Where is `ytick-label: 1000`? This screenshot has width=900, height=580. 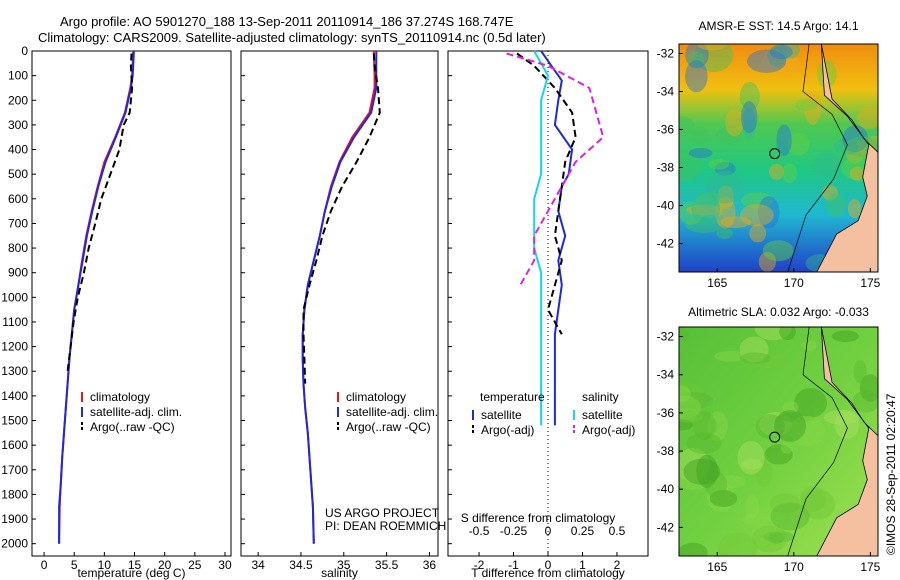
ytick-label: 1000 is located at coordinates (14, 297).